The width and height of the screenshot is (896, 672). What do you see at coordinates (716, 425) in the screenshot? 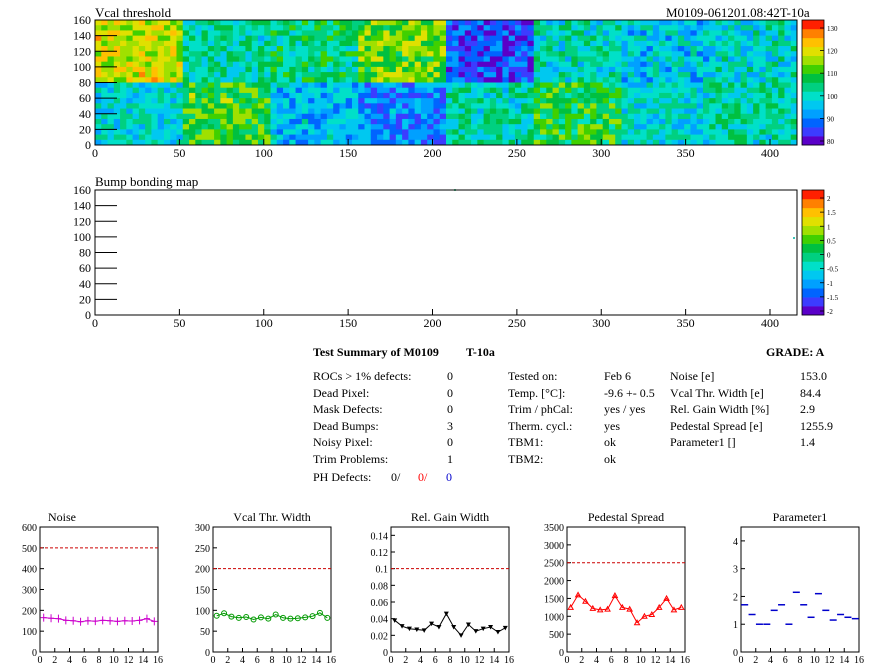
I see `performance-label: Pedestal Spread [e]` at bounding box center [716, 425].